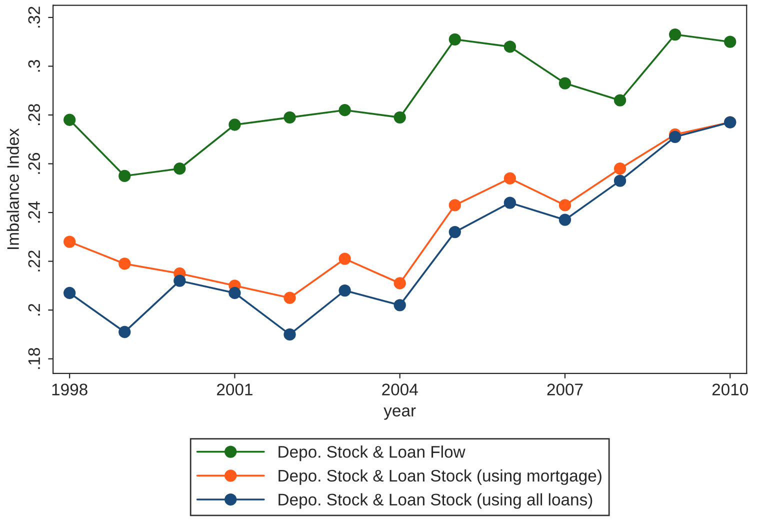  I want to click on y-tick-label: .3, so click(34, 66).